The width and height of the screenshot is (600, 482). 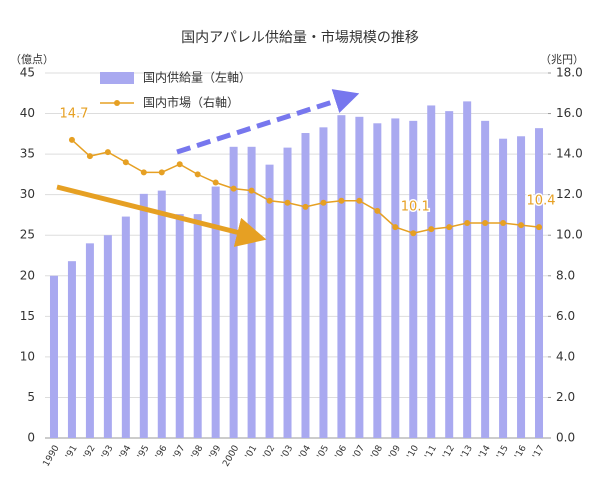 I want to click on y-tick-label: 35, so click(x=27, y=154).